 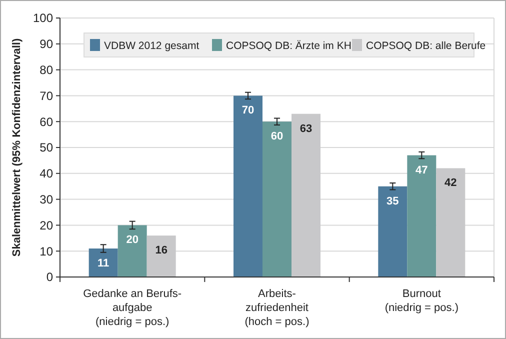 I want to click on data-label: 70, so click(x=248, y=110).